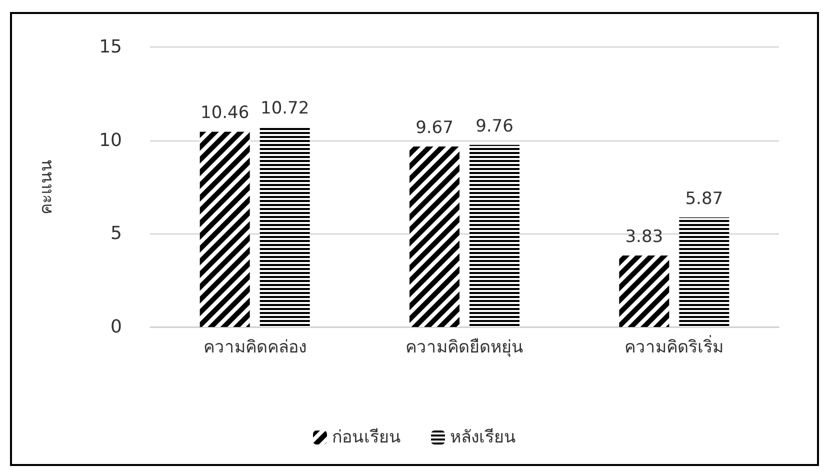  What do you see at coordinates (483, 438) in the screenshot?
I see `legend-label: หลังเรียน` at bounding box center [483, 438].